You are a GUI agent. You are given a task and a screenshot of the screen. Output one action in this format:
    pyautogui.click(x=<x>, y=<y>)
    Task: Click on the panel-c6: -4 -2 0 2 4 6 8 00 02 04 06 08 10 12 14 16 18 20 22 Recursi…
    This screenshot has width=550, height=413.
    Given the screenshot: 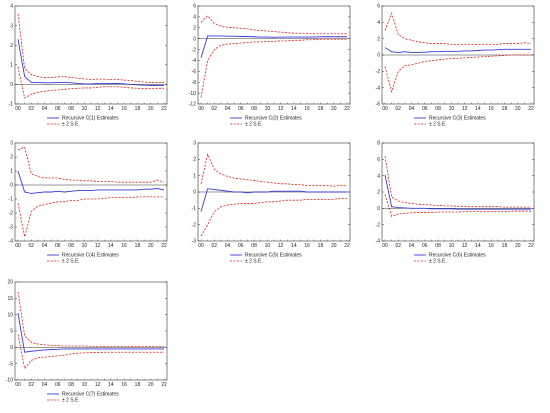 What is the action you would take?
    pyautogui.click(x=454, y=204)
    